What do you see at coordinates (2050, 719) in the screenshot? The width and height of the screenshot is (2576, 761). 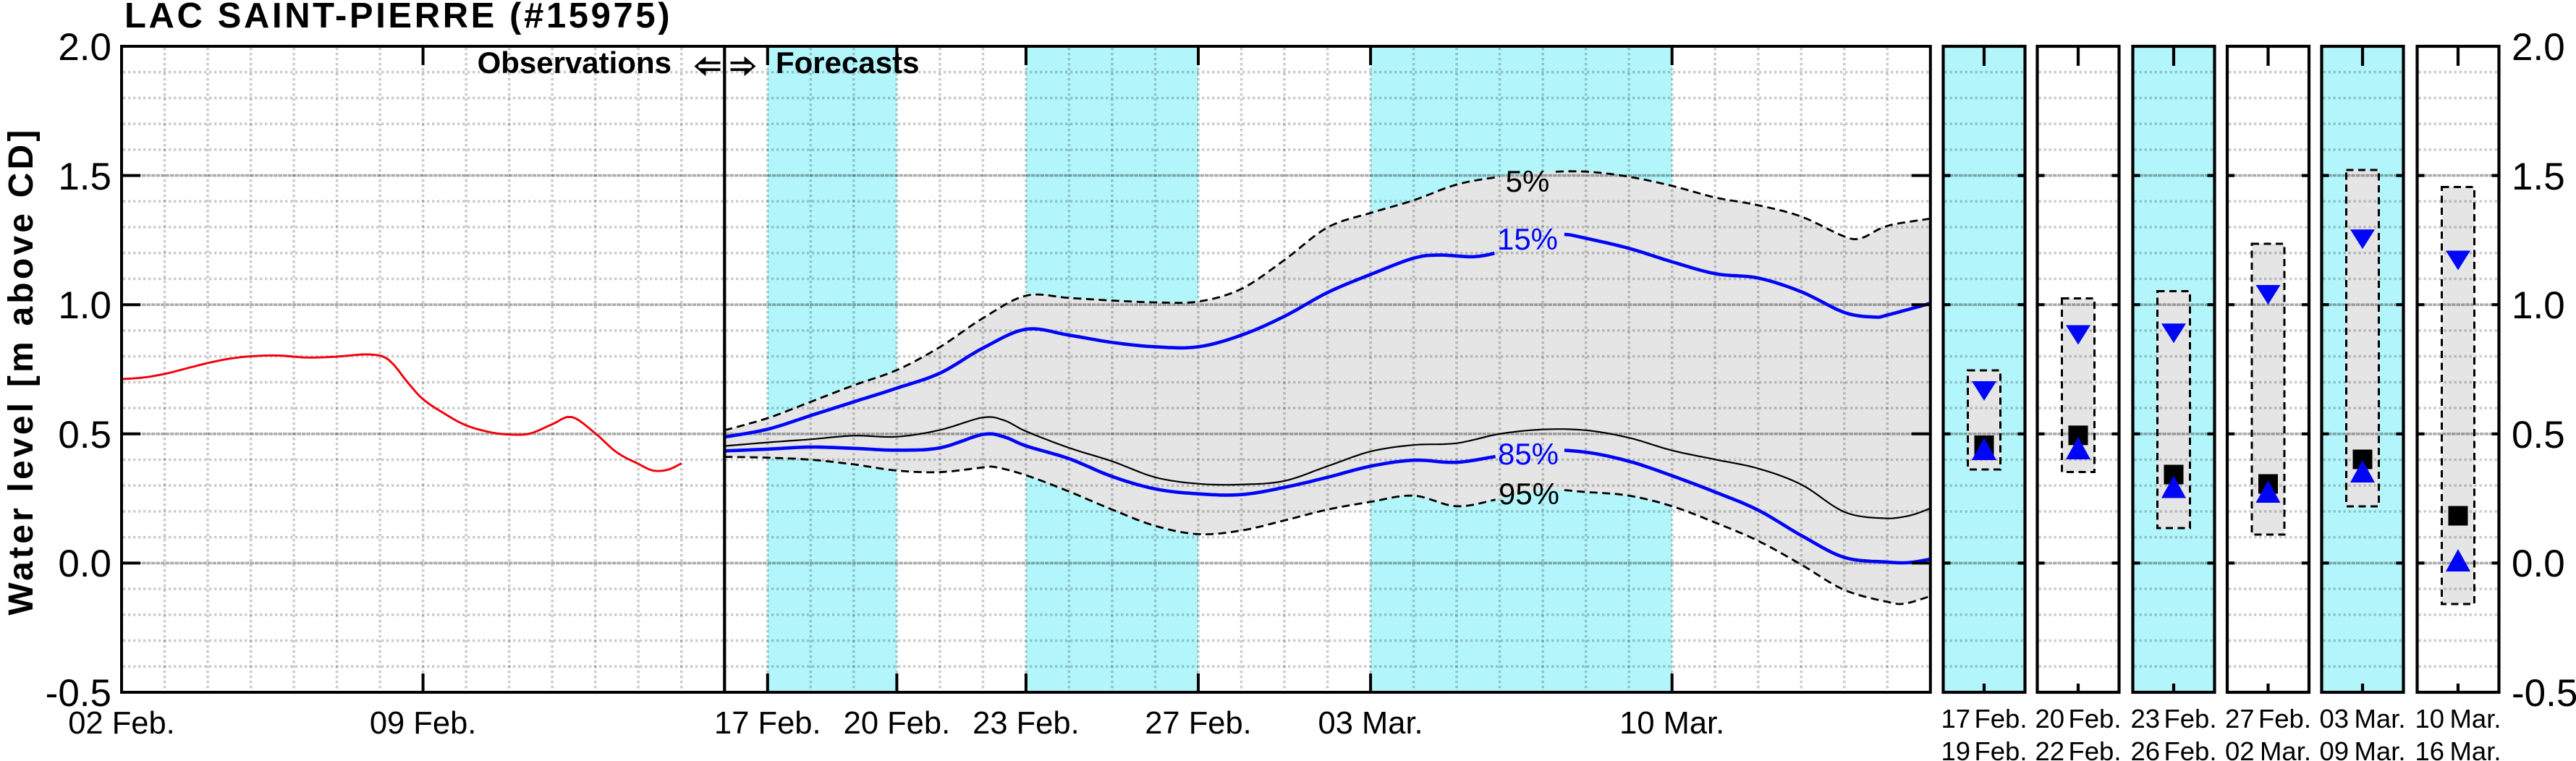 I see `svg-text: 20` at bounding box center [2050, 719].